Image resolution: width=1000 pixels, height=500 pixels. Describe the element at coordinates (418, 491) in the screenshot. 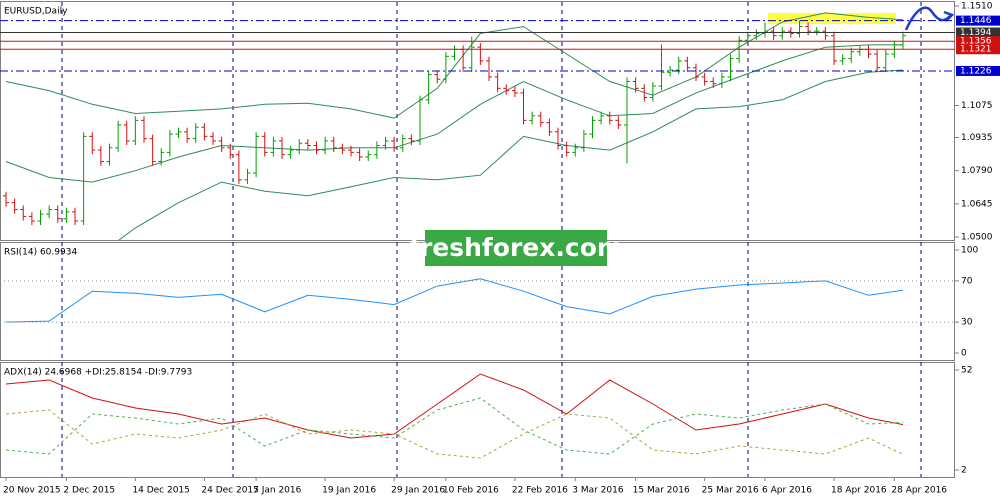

I see `x-tick-label: 29 Jan 2016` at that location.